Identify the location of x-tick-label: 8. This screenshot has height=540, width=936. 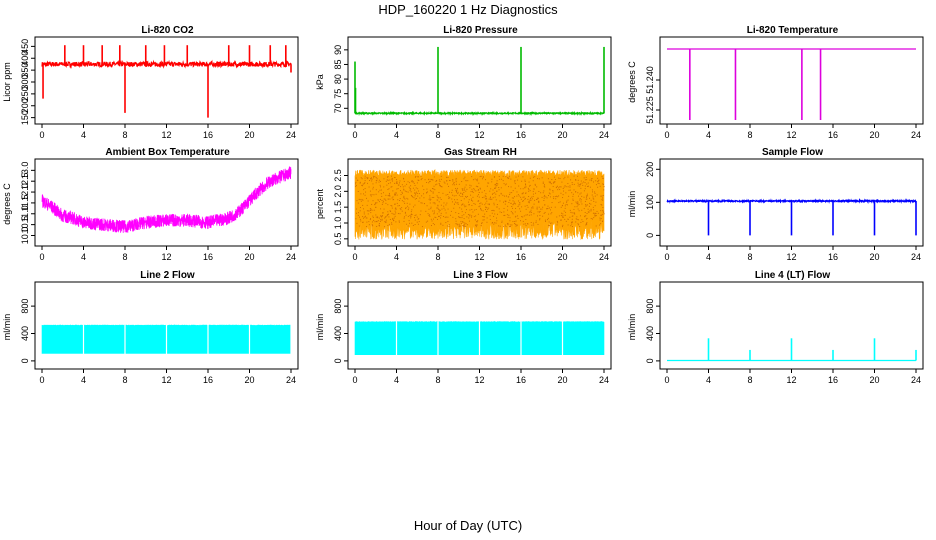
(437, 135).